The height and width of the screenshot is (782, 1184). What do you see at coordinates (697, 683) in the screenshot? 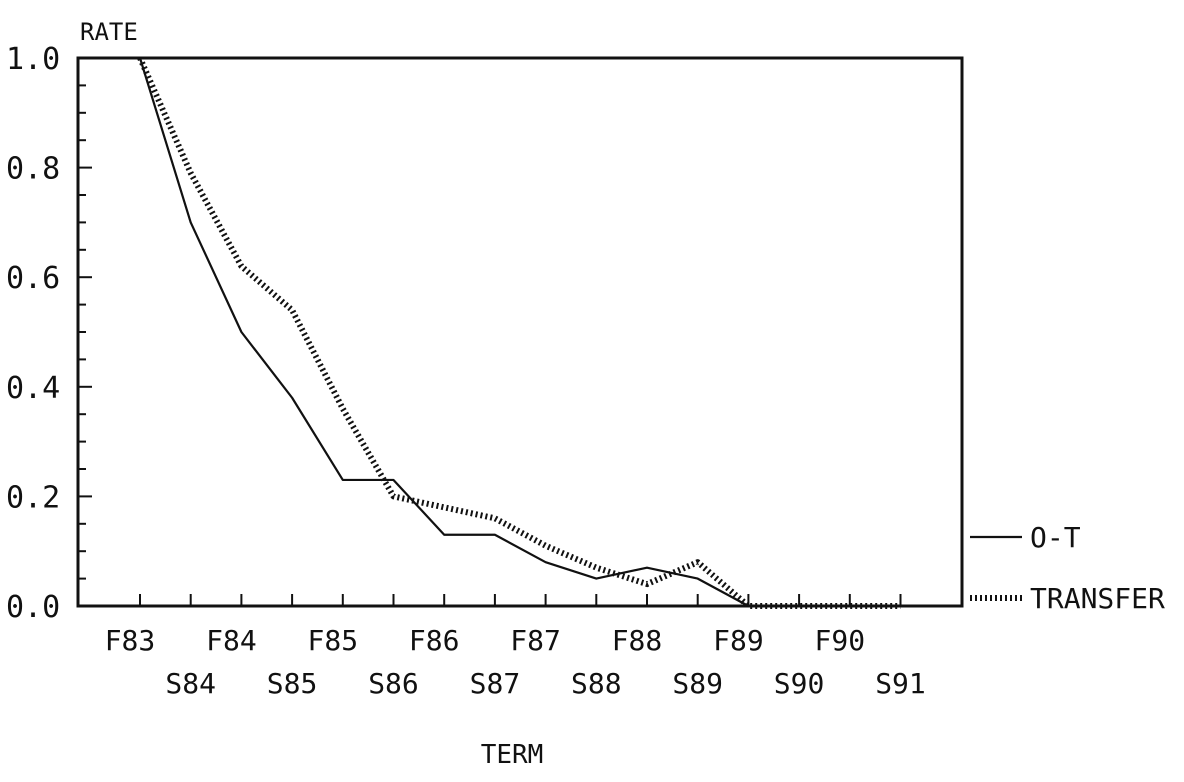
I see `x-tick-label: S89` at bounding box center [697, 683].